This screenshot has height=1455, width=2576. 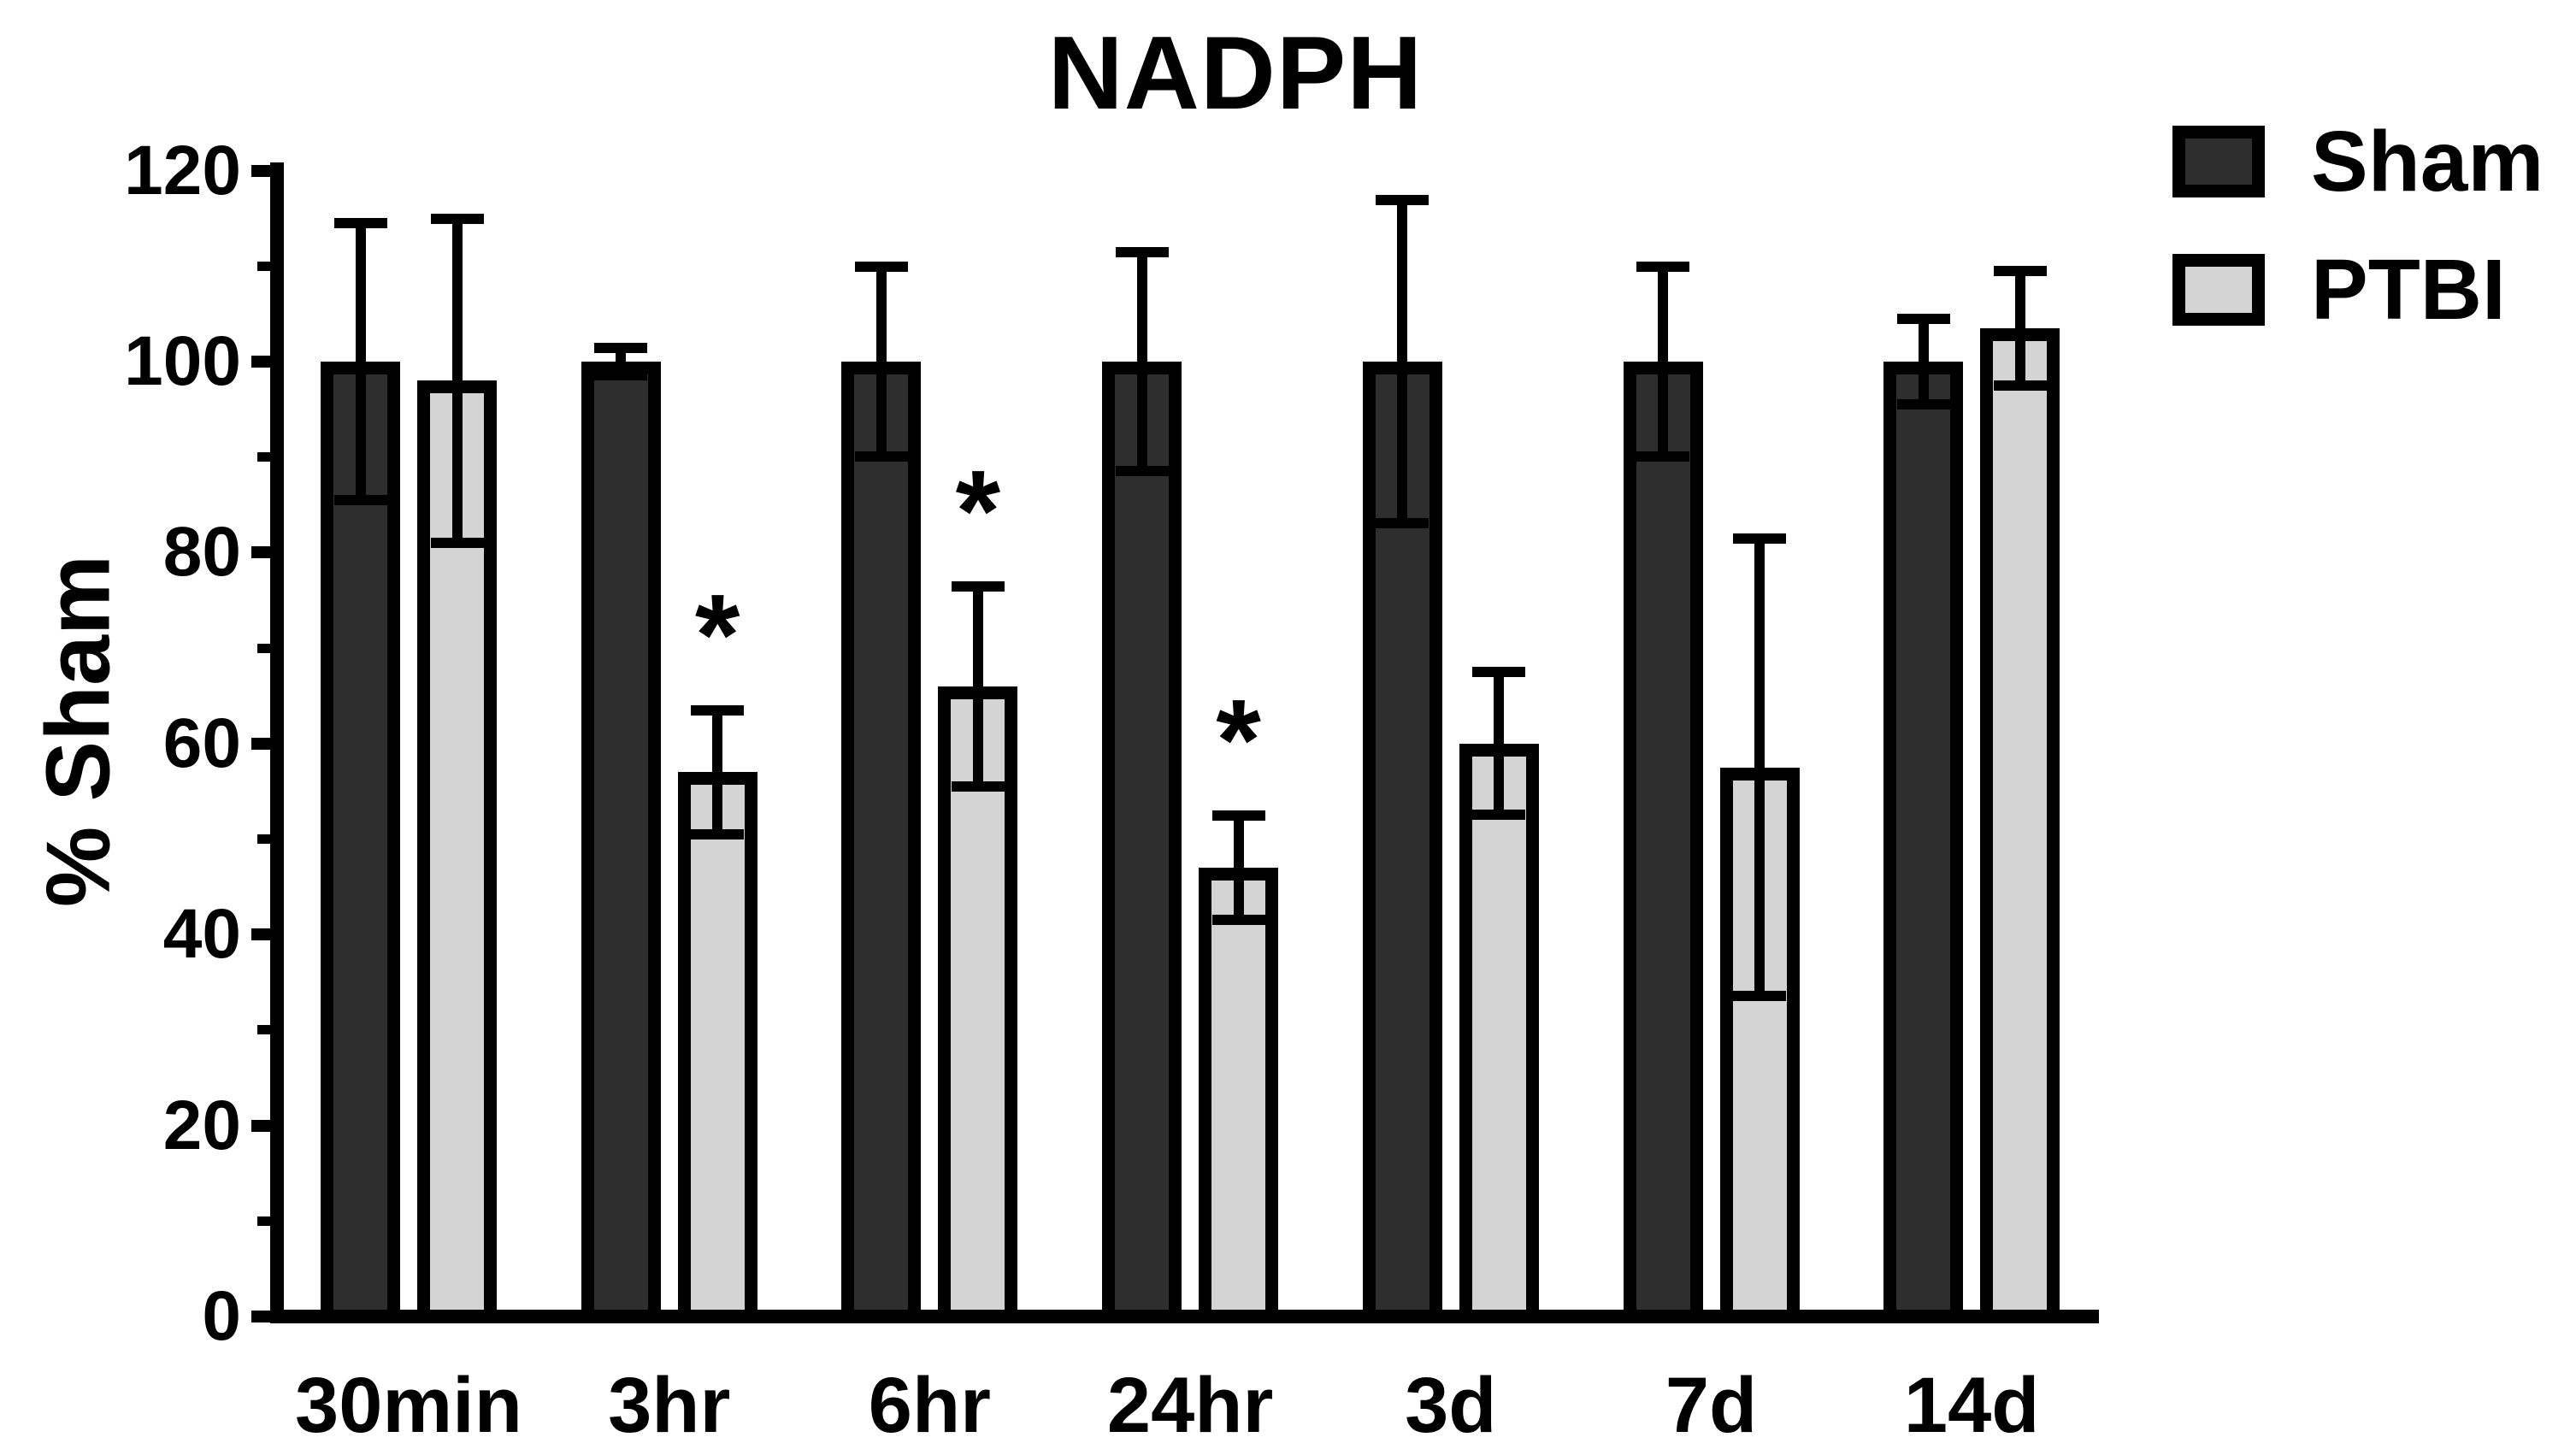 What do you see at coordinates (201, 552) in the screenshot?
I see `y-tick-label: 80` at bounding box center [201, 552].